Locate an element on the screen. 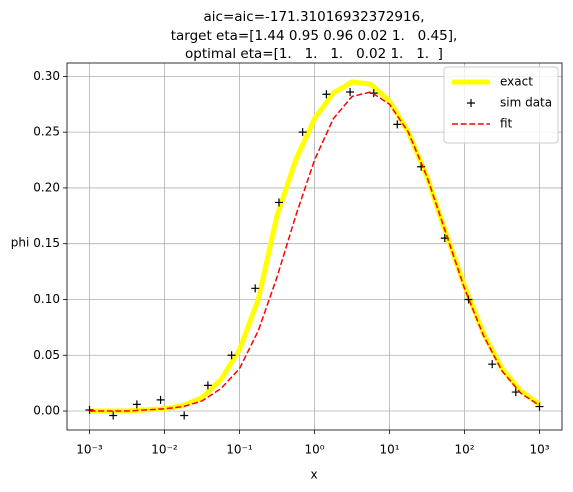  y-tick-label: 0.30 is located at coordinates (46, 76).